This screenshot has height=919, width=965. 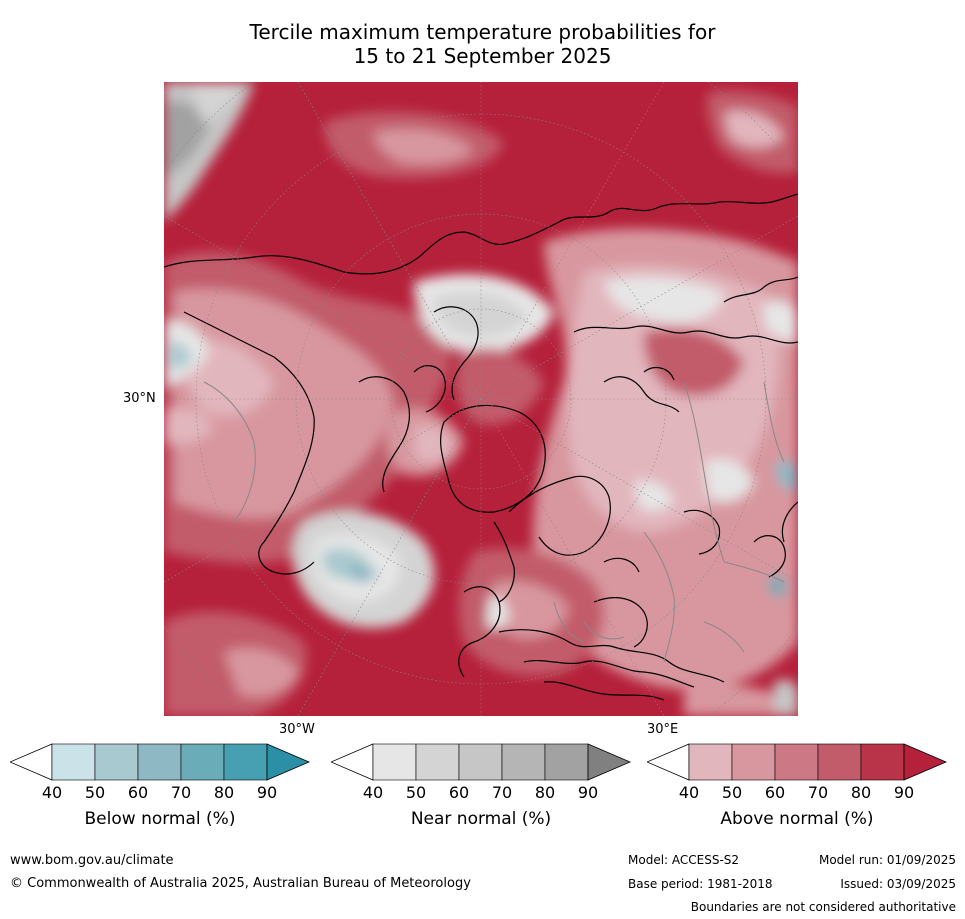 I want to click on base-period-text: Base period: 1981-2018, so click(x=700, y=884).